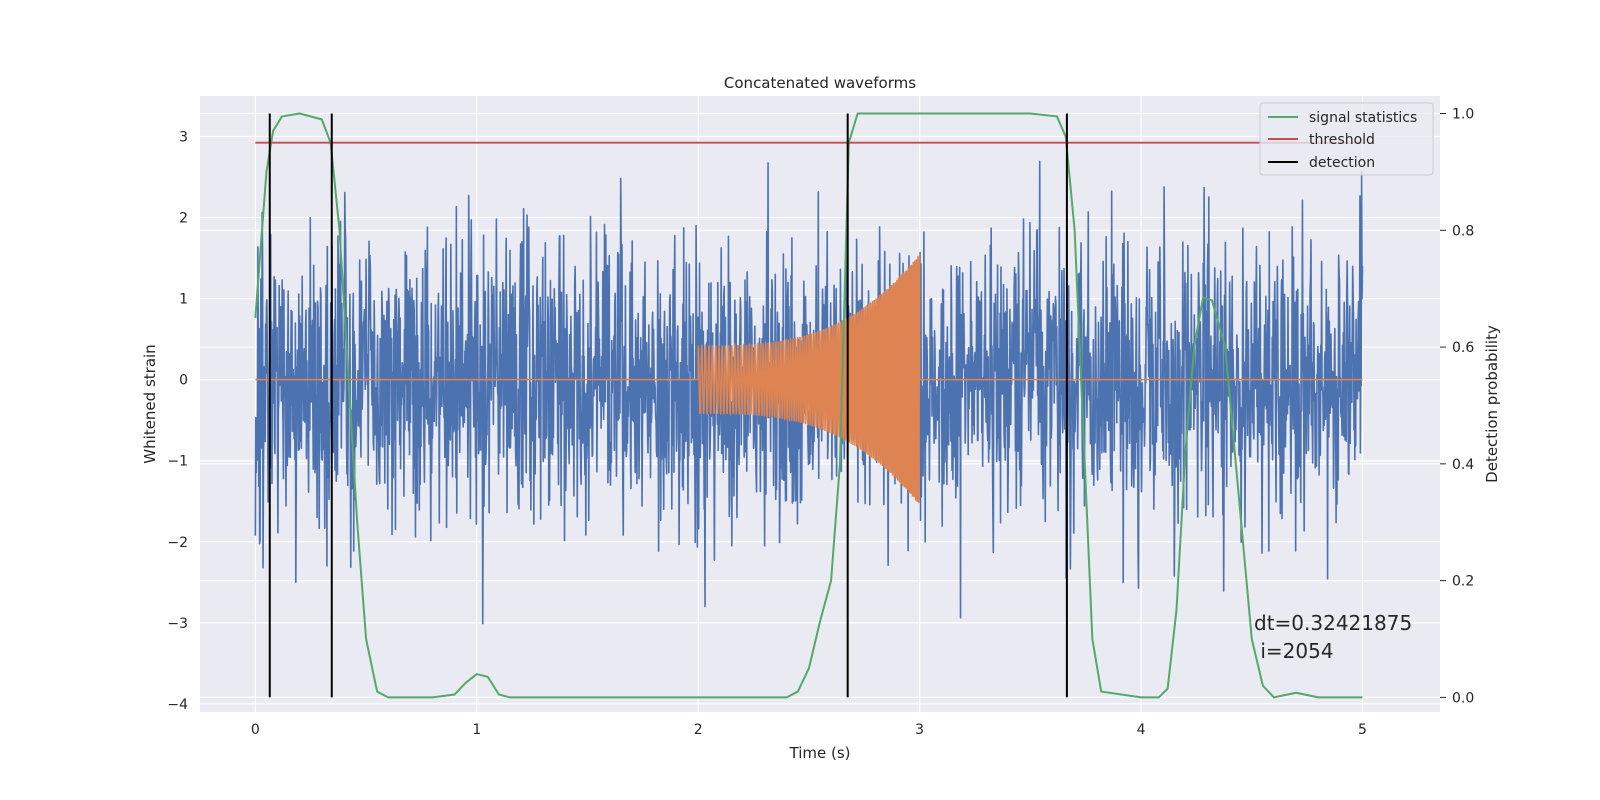 This screenshot has height=800, width=1600. Describe the element at coordinates (1342, 140) in the screenshot. I see `legend-label-threshold: threshold` at that location.